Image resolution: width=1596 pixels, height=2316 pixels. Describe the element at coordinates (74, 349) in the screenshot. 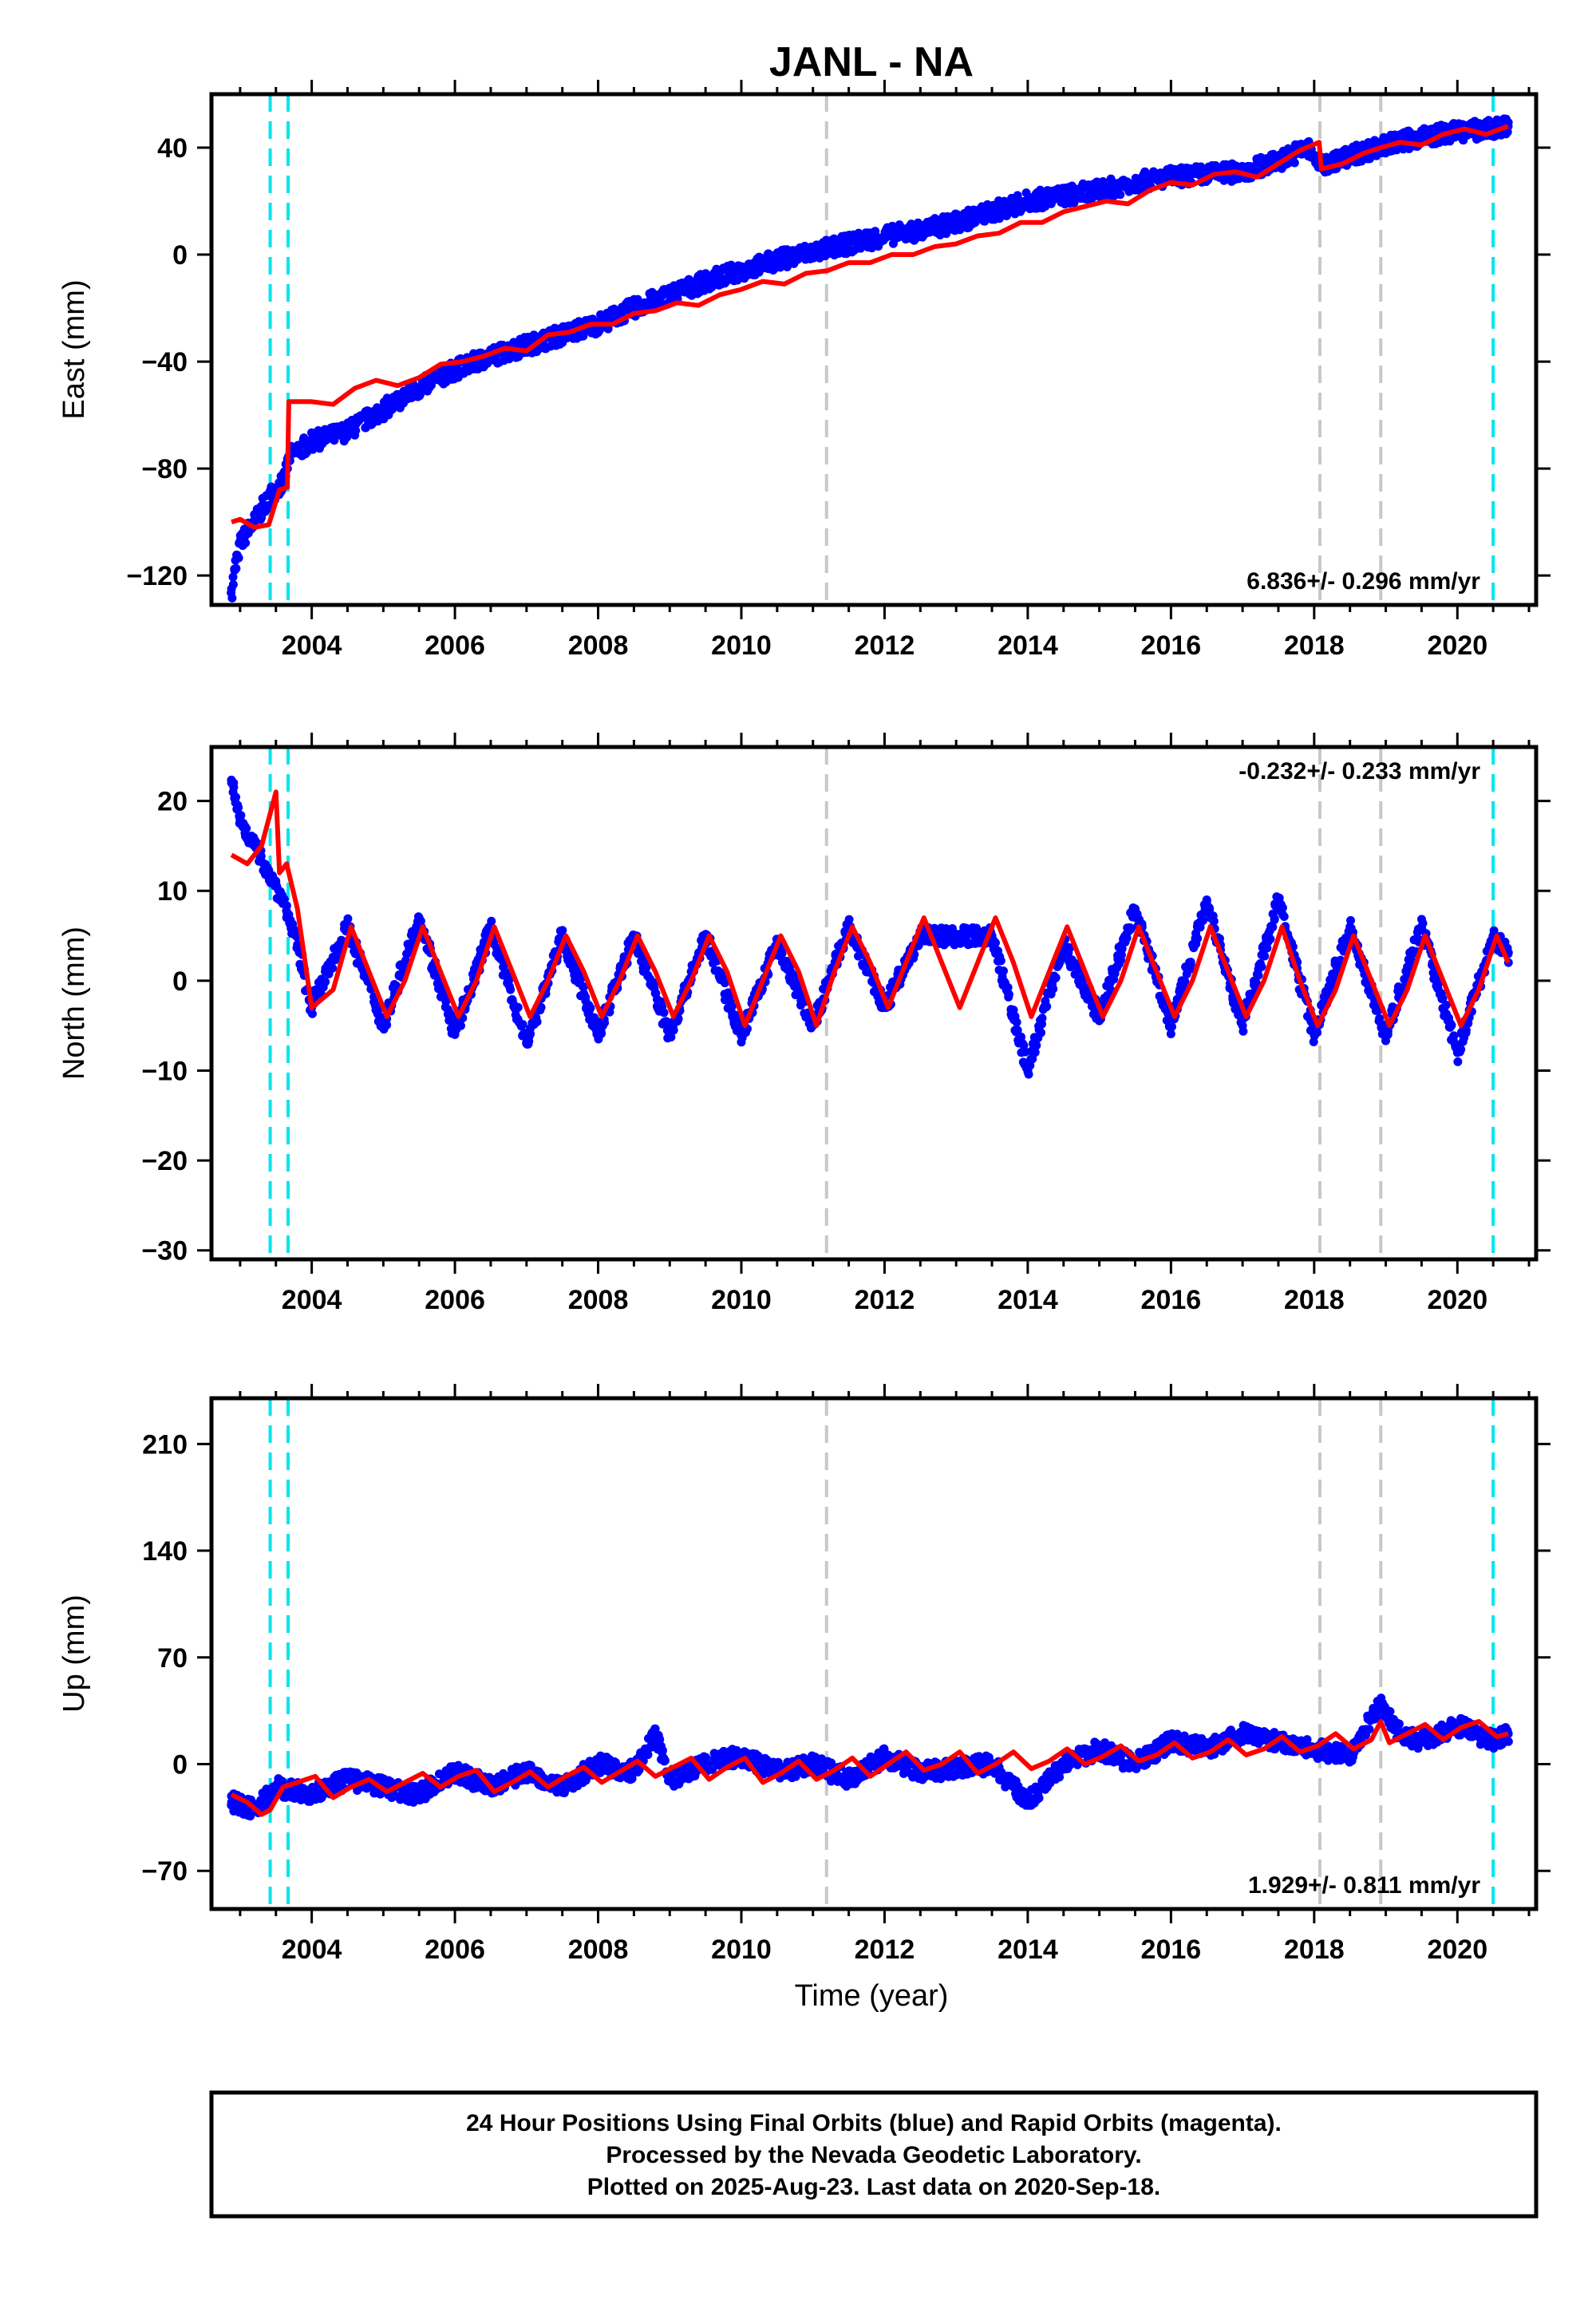

I see `y-axis-label: East (mm)` at that location.